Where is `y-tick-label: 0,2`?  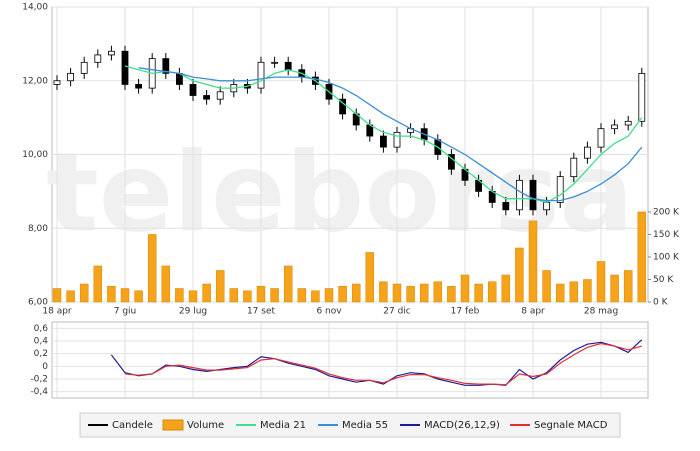 y-tick-label: 0,2 is located at coordinates (41, 354).